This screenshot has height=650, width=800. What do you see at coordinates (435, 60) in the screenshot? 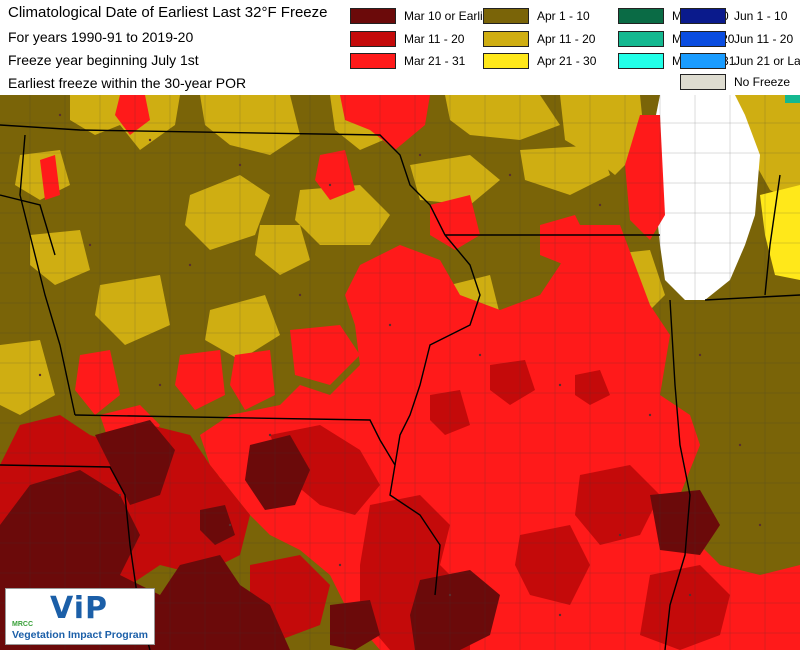
I see `legend-label: Mar 21 - 31` at bounding box center [435, 60].